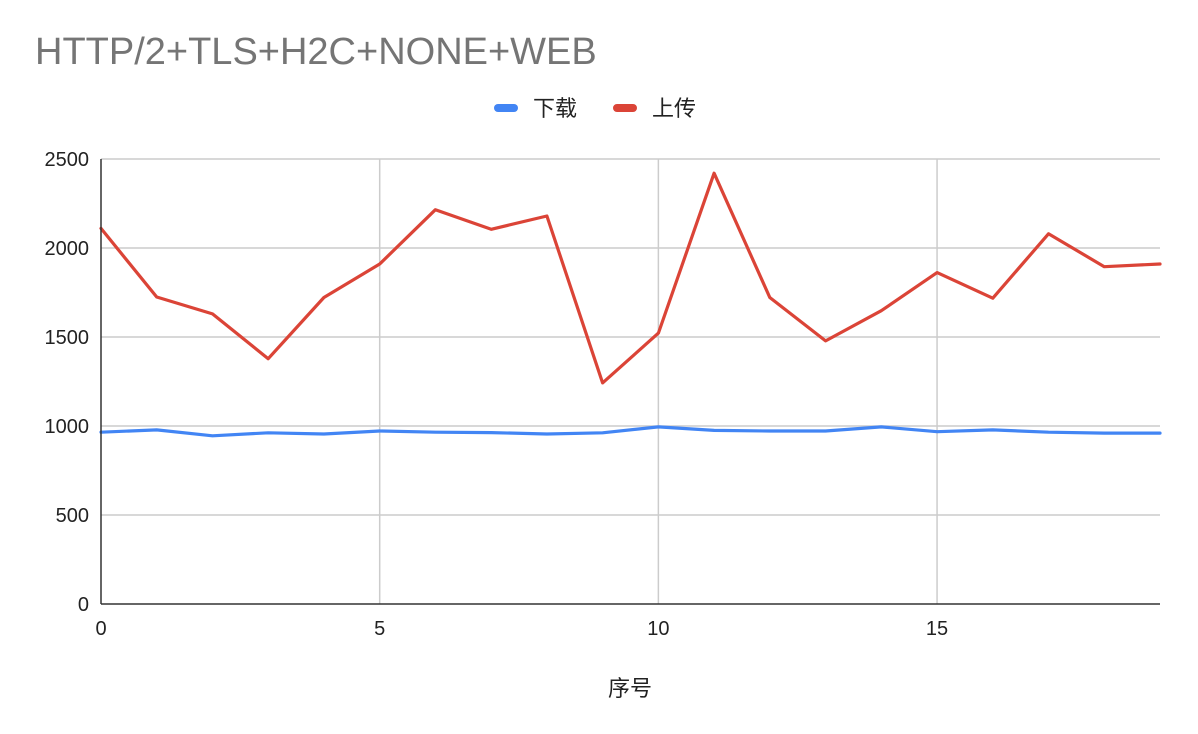 This screenshot has width=1198, height=734. Describe the element at coordinates (316, 52) in the screenshot. I see `chart-title: HTTP/2+TLS+H2C+NONE+WEB` at that location.